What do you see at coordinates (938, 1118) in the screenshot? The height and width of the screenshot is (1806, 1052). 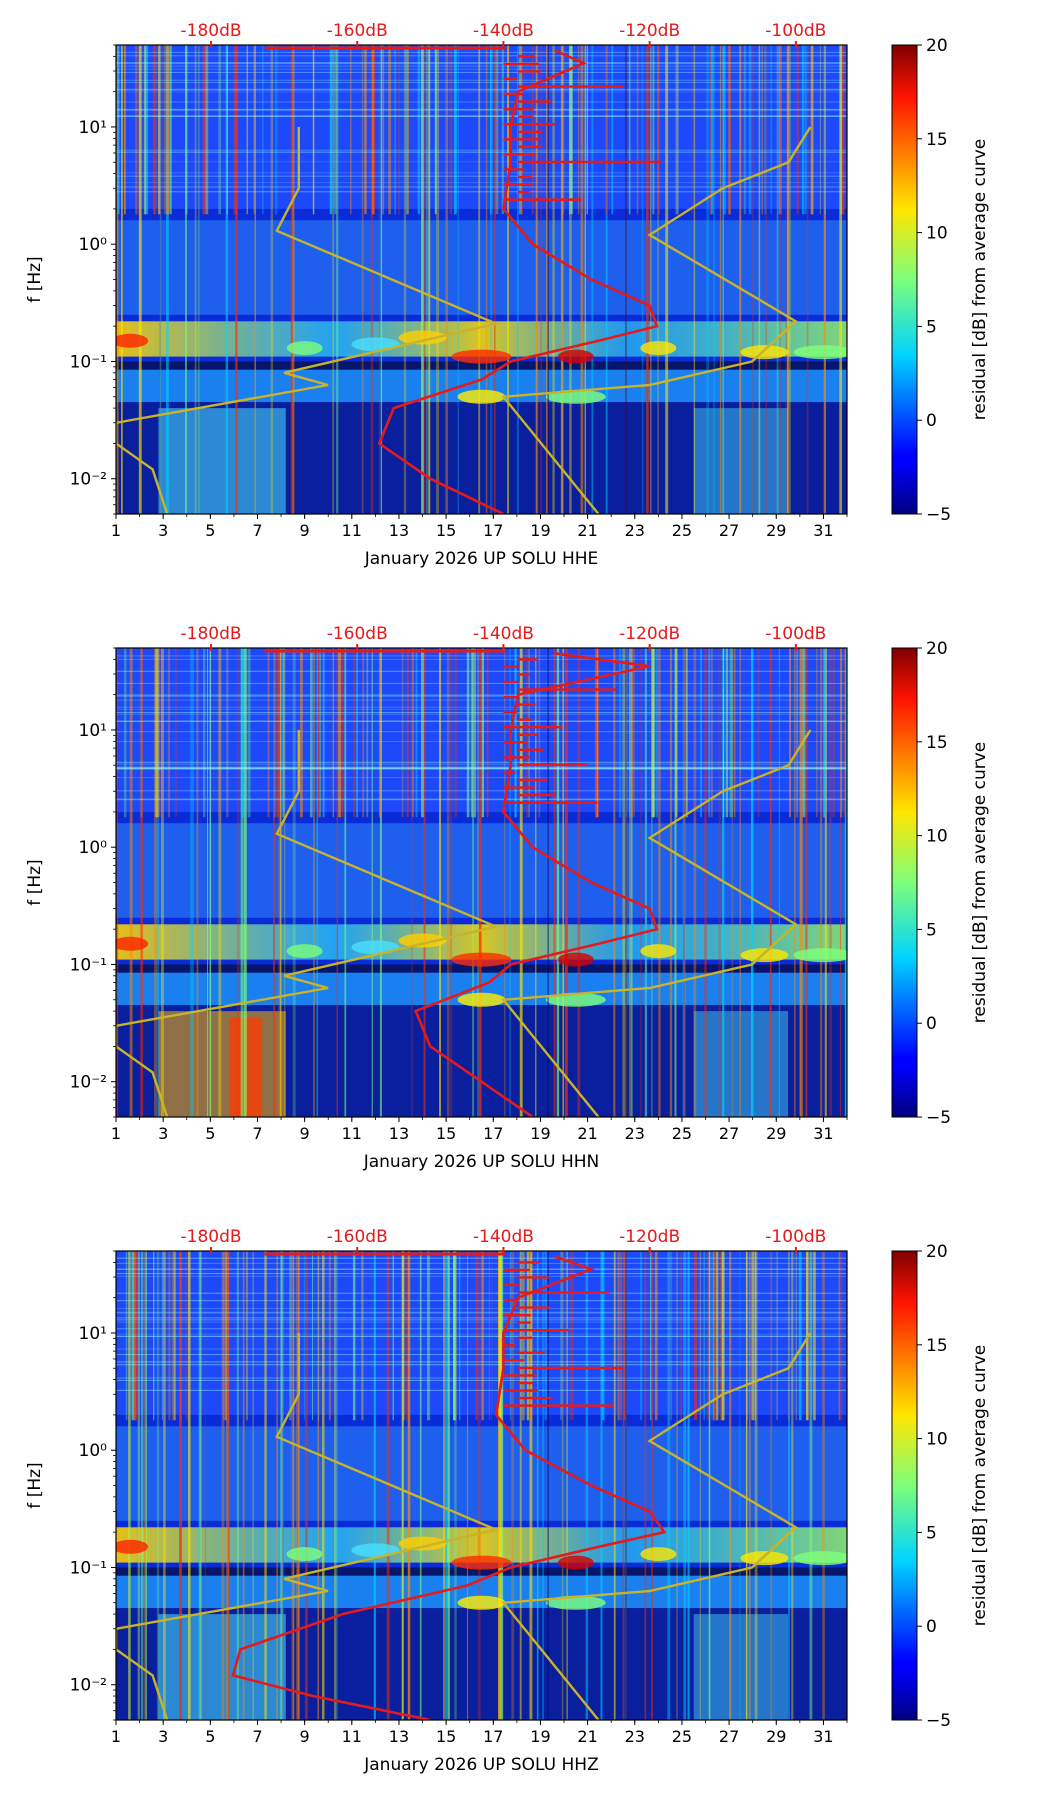 I see `colorbar-tick-label: −5` at bounding box center [938, 1118].